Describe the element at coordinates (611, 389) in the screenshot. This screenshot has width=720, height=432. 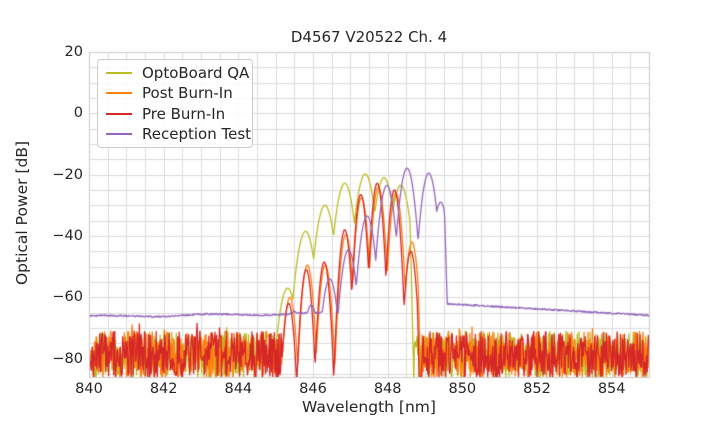
I see `x-tick-label: 854` at that location.